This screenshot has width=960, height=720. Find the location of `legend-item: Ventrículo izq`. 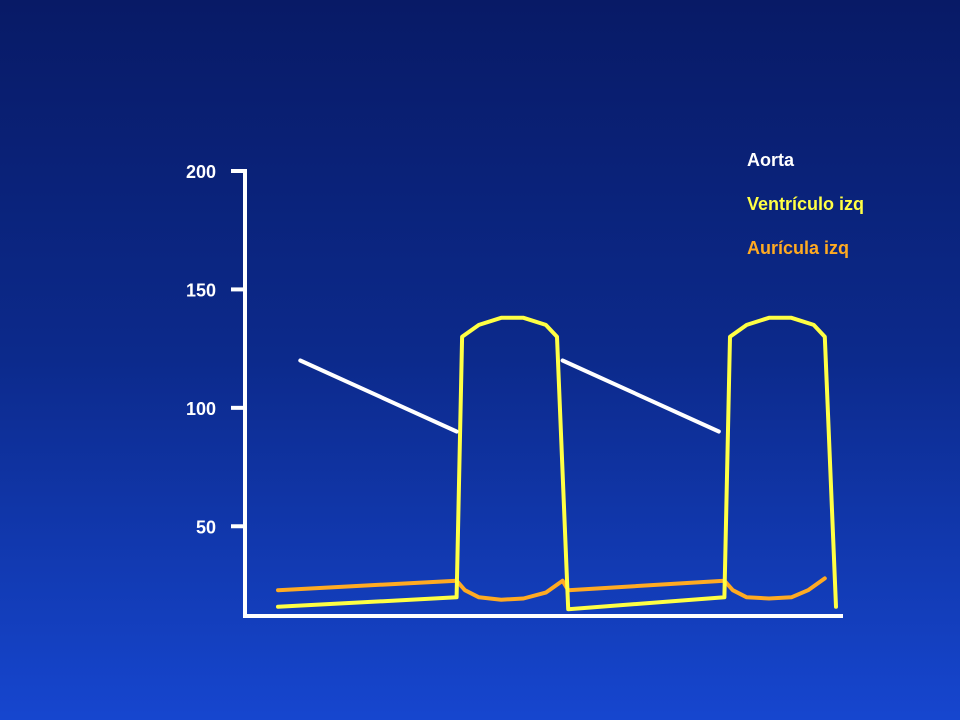

legend-item: Ventrículo izq is located at coordinates (805, 204).